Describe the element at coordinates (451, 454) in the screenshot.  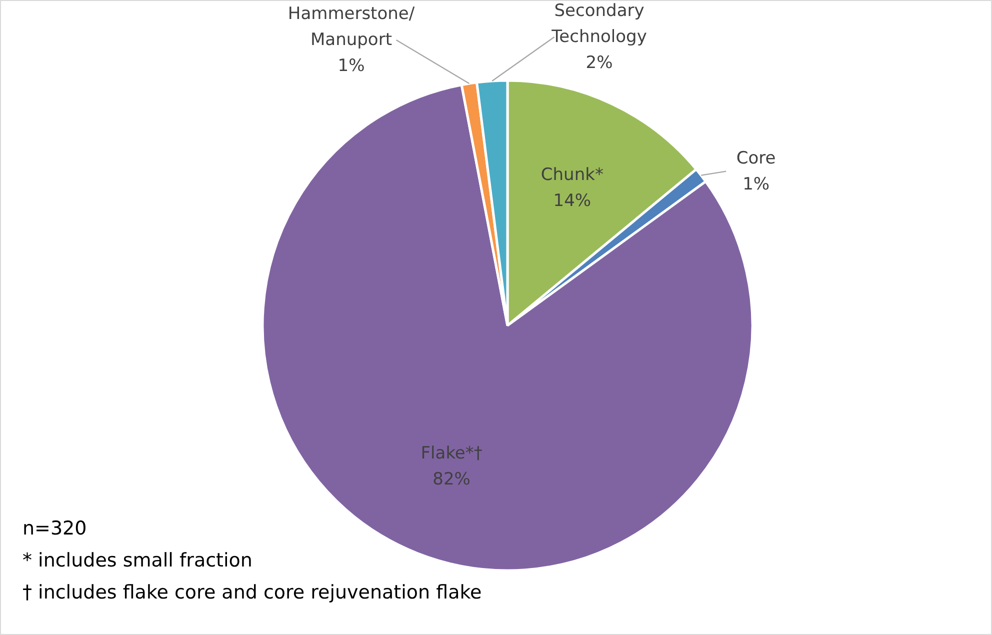
I see `slice-label: Flake*†` at that location.